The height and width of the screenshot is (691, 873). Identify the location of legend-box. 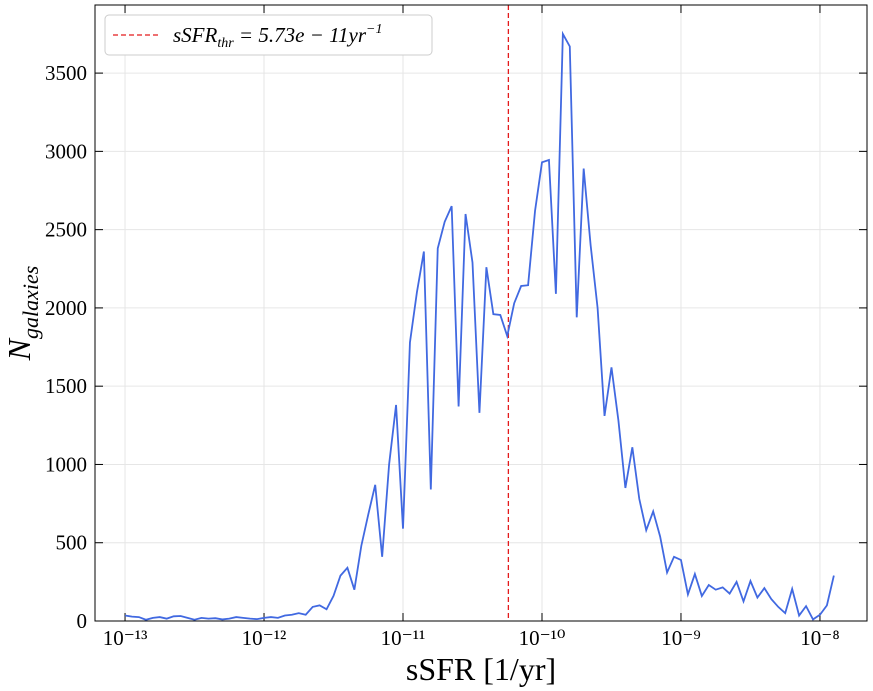
(268, 35).